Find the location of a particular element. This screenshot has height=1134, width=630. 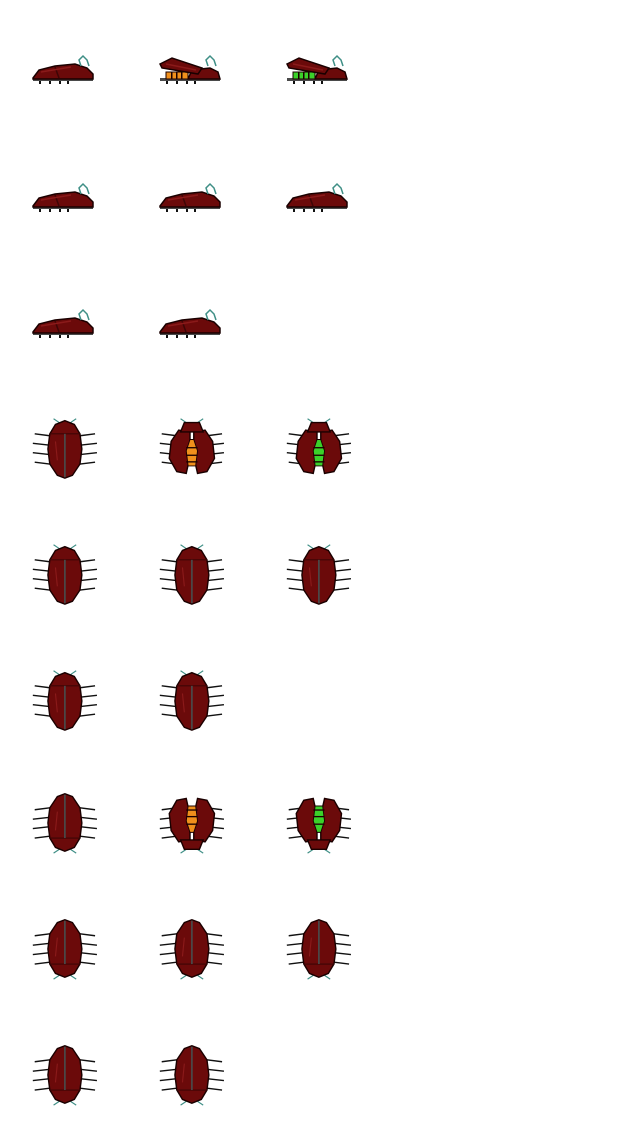

beetle-sprite-top-down-open-green is located at coordinates (319, 446).